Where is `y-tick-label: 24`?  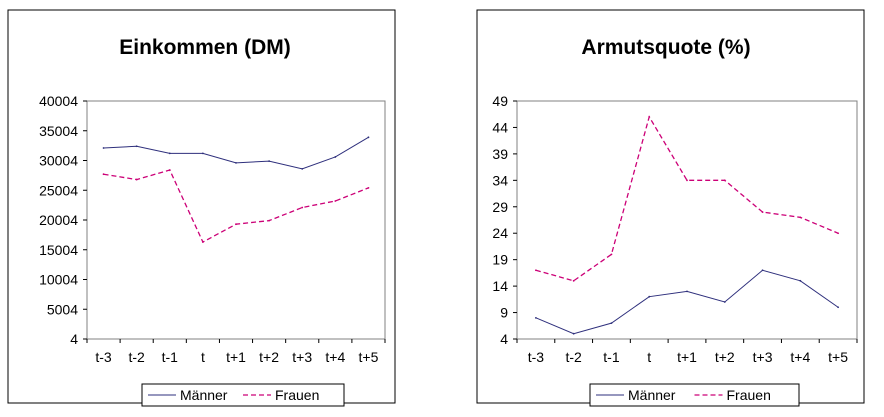 y-tick-label: 24 is located at coordinates (500, 233).